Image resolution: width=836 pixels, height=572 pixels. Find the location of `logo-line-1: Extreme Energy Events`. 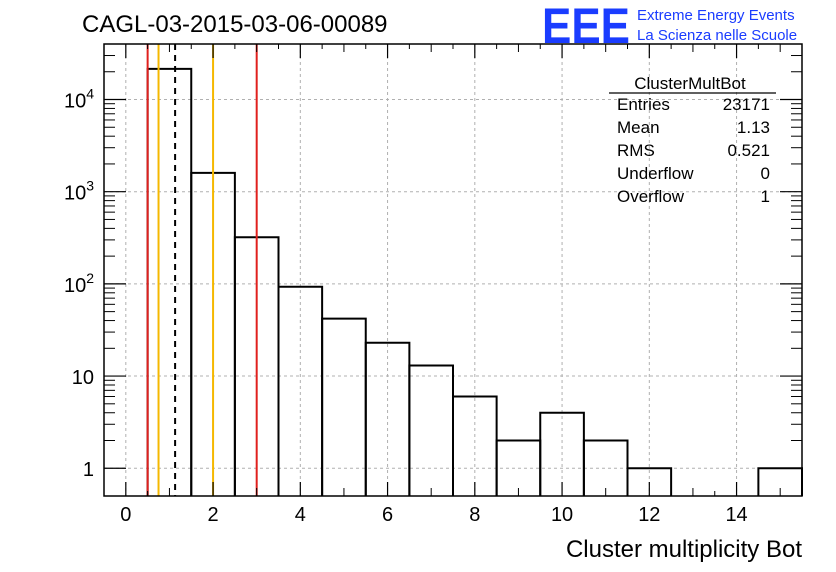

logo-line-1: Extreme Energy Events is located at coordinates (716, 15).